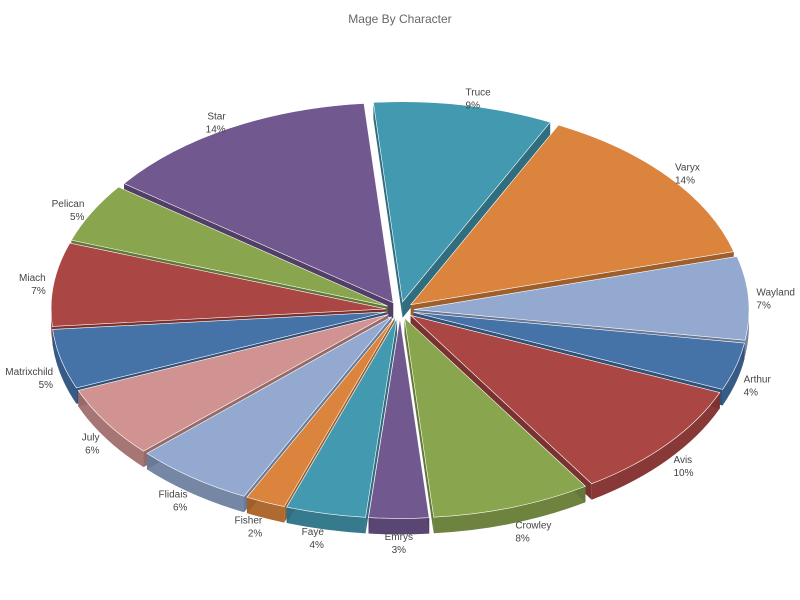 This screenshot has width=800, height=600. What do you see at coordinates (255, 533) in the screenshot?
I see `slice-percent: 2%` at bounding box center [255, 533].